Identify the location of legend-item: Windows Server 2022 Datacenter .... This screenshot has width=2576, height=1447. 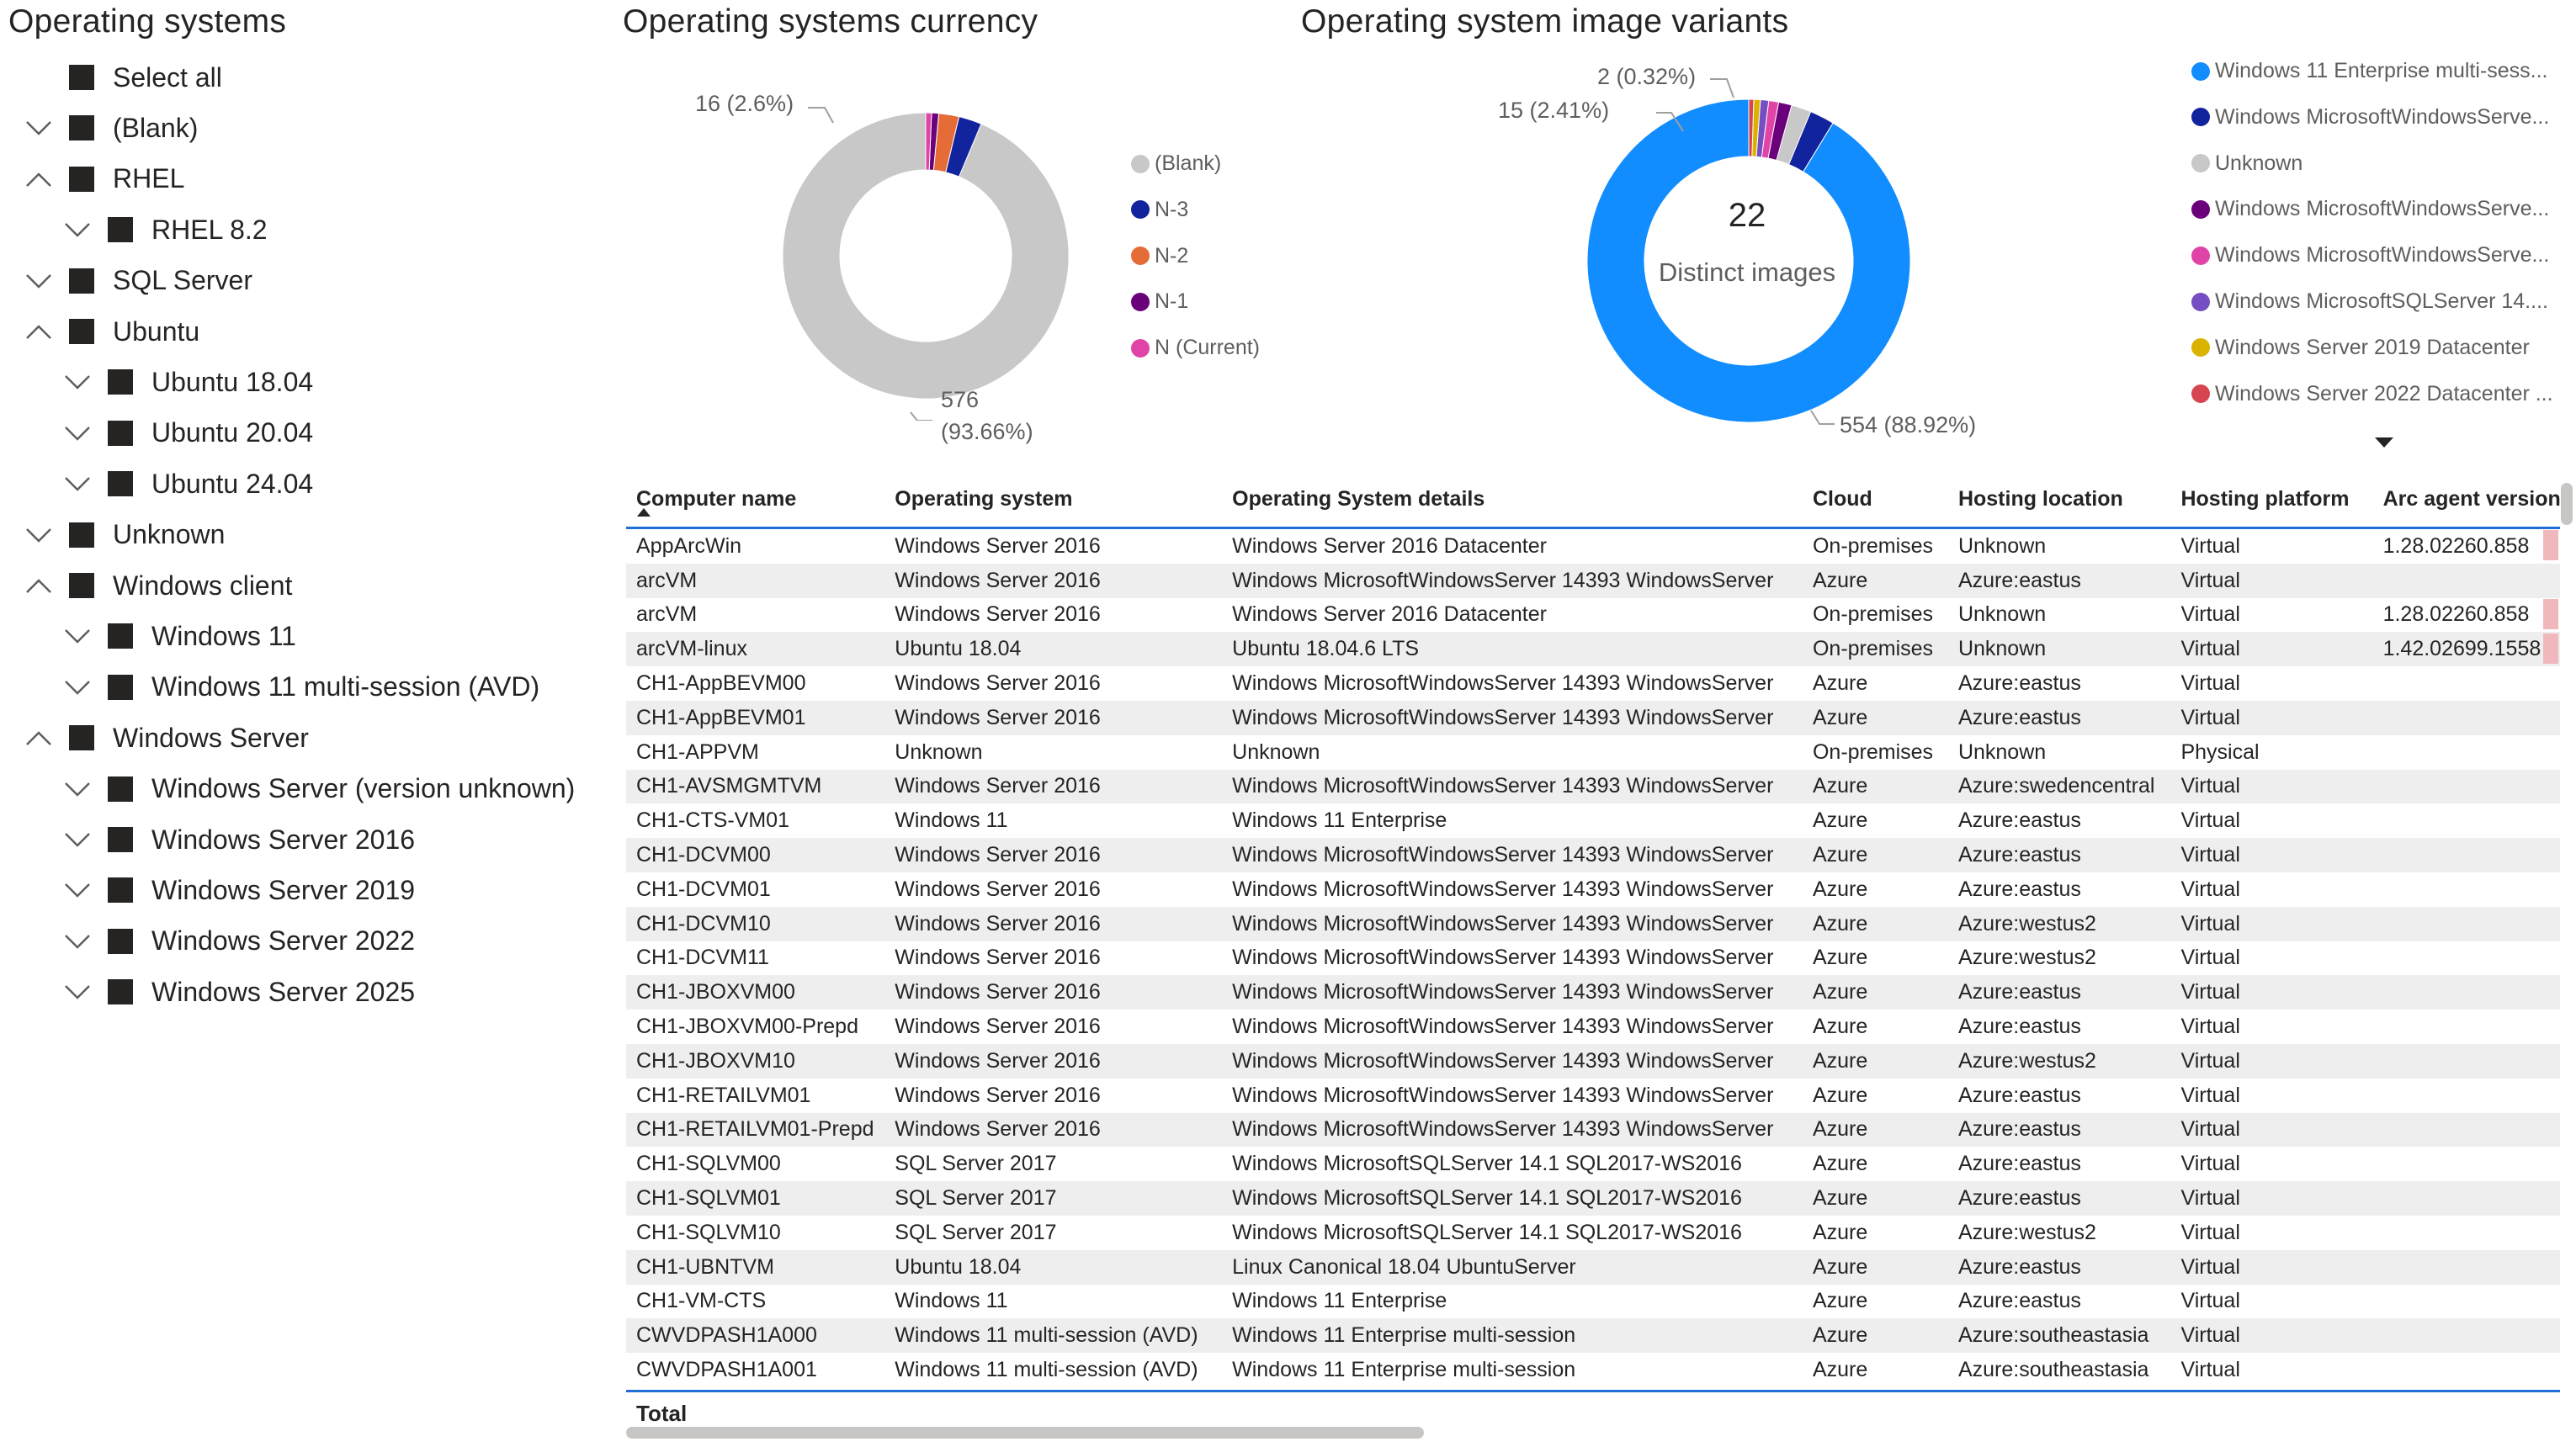
(2372, 394).